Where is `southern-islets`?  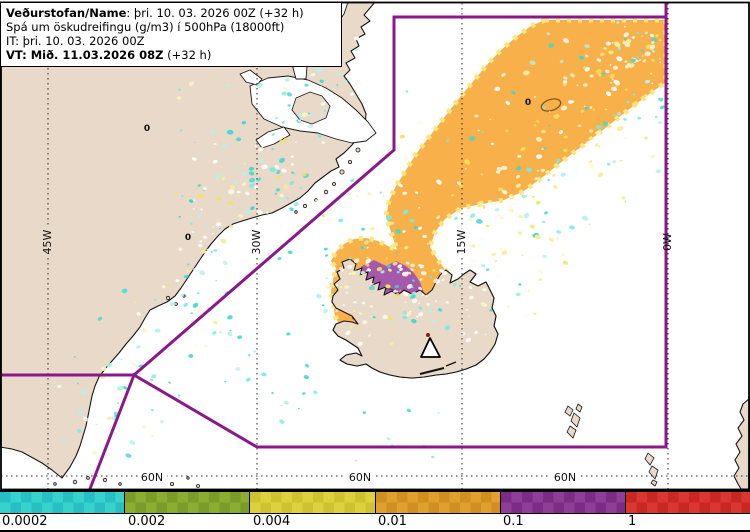 southern-islets is located at coordinates (651, 469).